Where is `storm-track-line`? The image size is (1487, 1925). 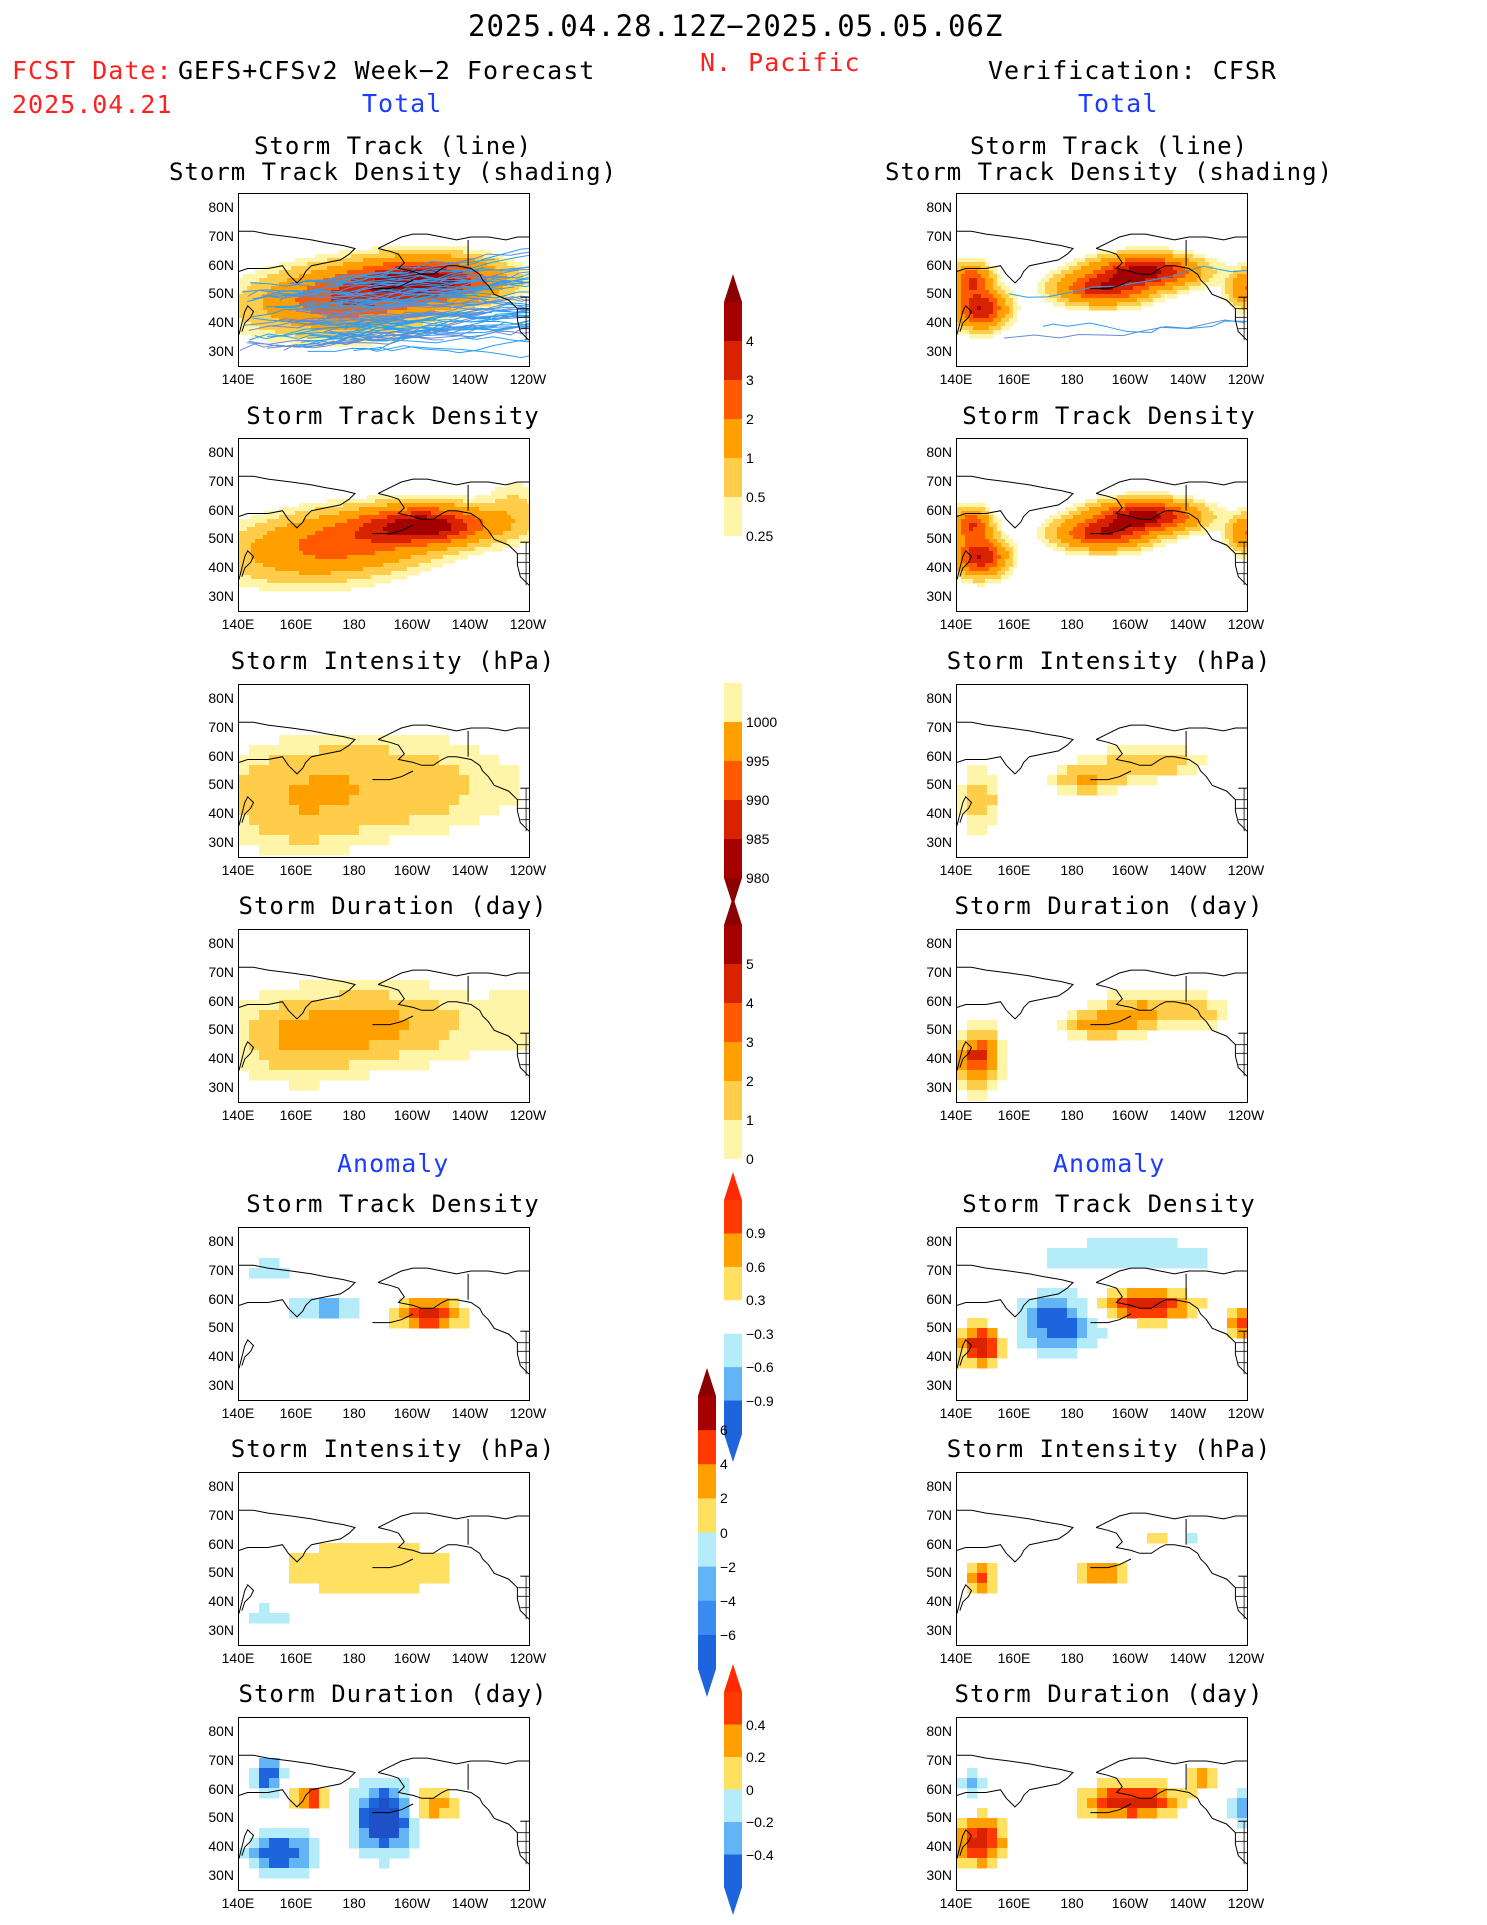 storm-track-line is located at coordinates (406, 338).